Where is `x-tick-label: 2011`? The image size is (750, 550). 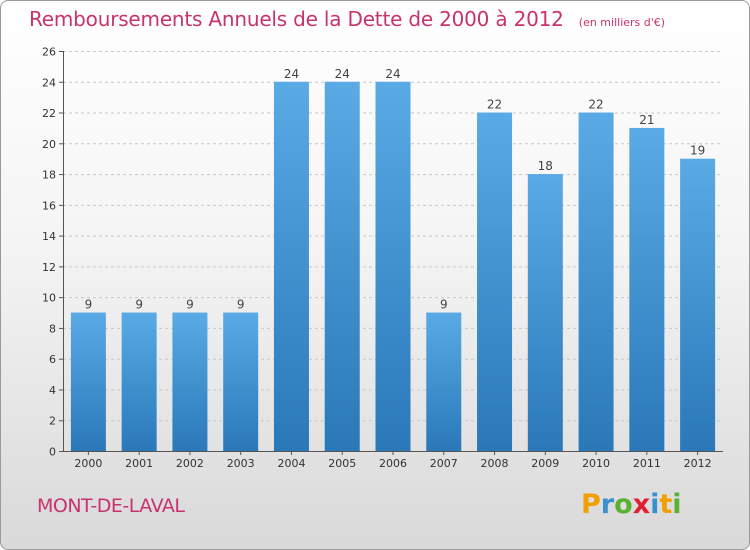 x-tick-label: 2011 is located at coordinates (647, 463).